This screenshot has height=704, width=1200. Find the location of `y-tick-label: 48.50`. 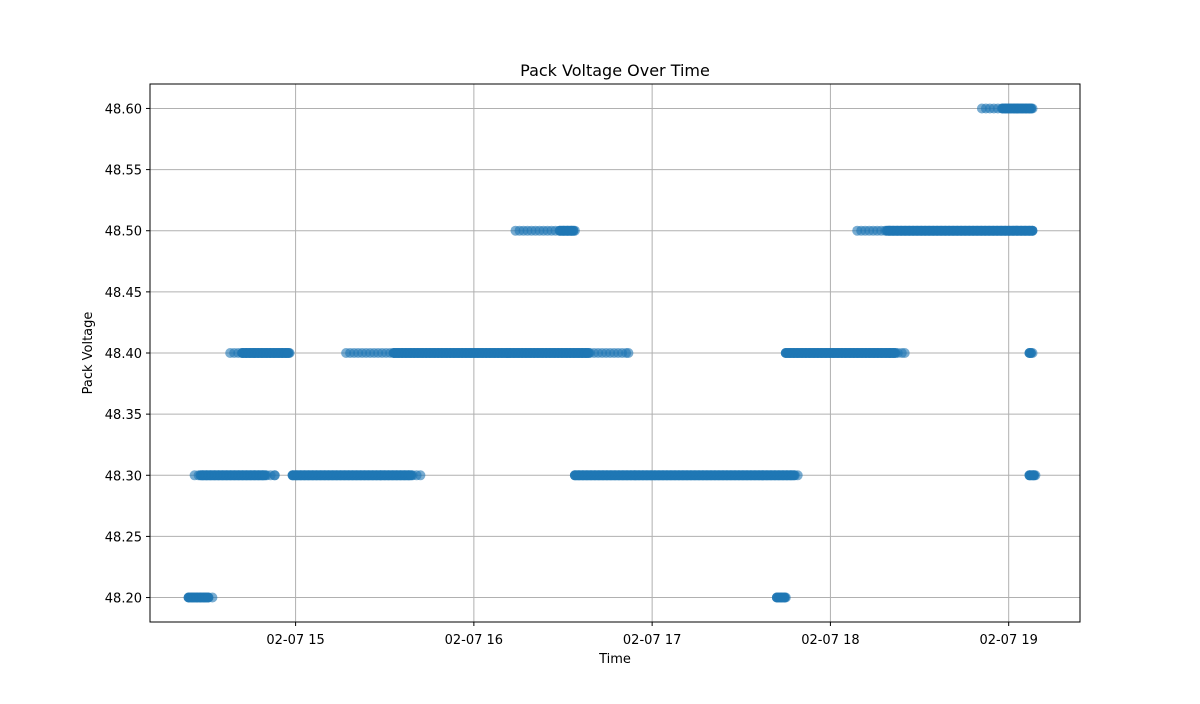

y-tick-label: 48.50 is located at coordinates (123, 232).